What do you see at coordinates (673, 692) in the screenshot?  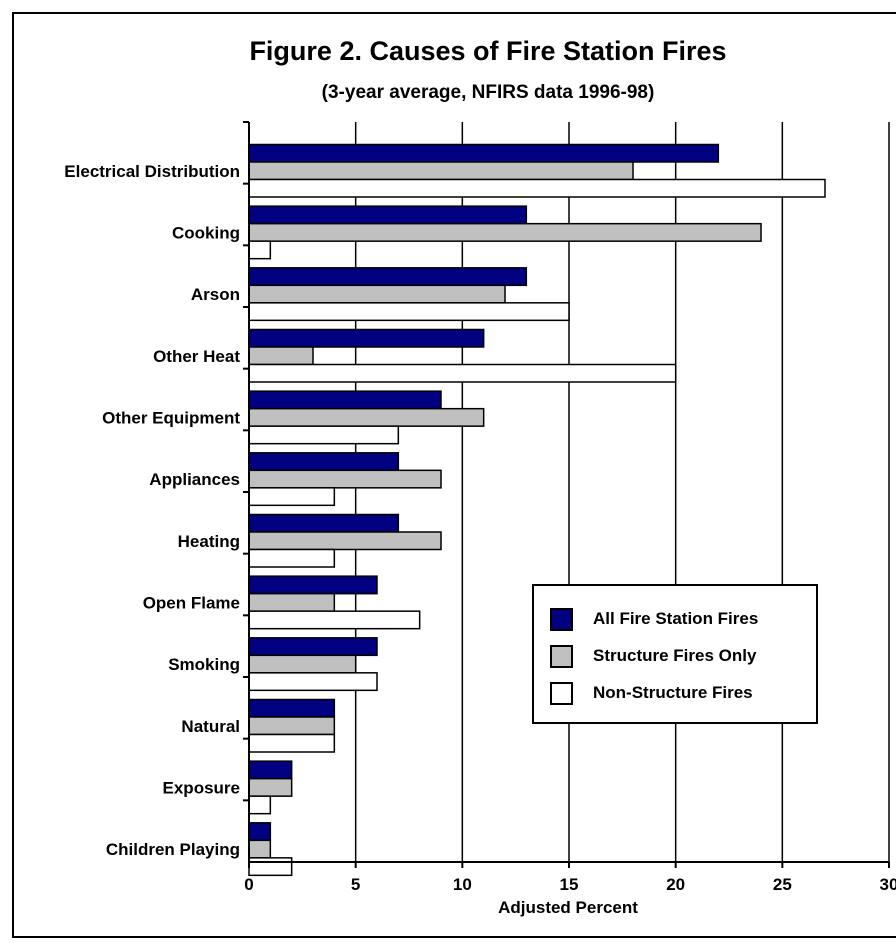 I see `legend-label-non-structure: Non-Structure Fires` at bounding box center [673, 692].